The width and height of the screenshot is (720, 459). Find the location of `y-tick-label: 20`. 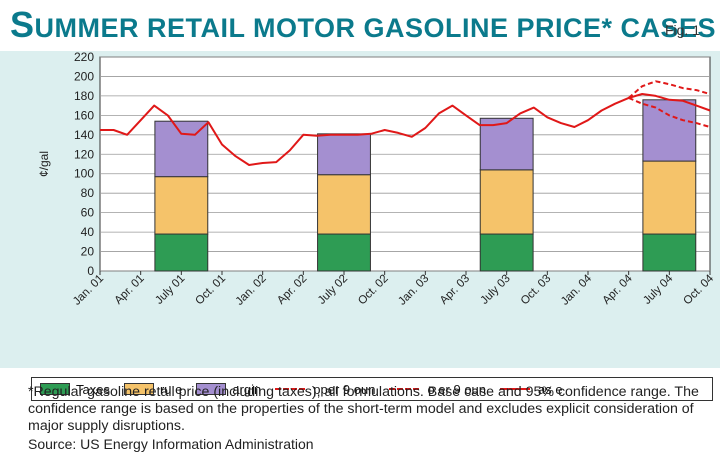

y-tick-label: 20 is located at coordinates (88, 252).